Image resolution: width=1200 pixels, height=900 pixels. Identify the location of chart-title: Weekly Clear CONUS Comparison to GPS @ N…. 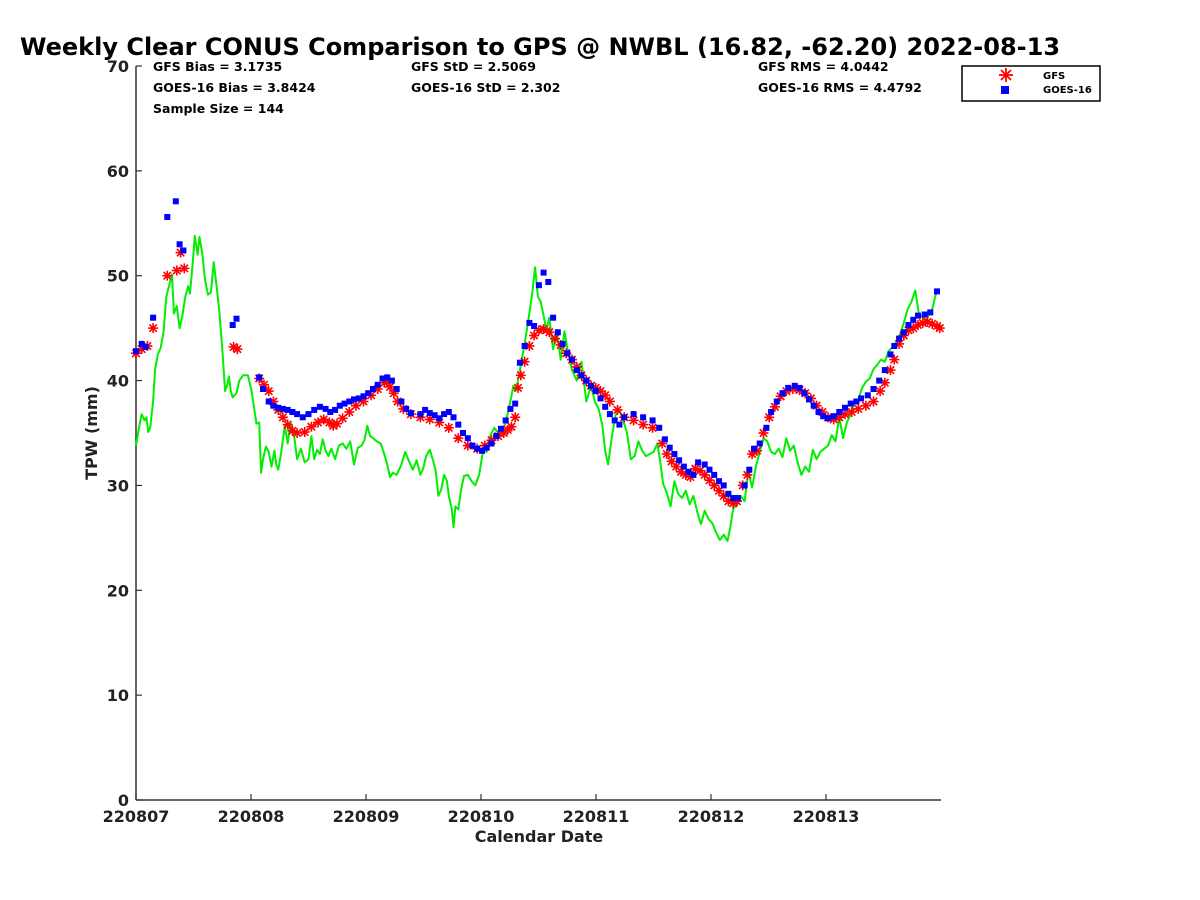
(540, 47).